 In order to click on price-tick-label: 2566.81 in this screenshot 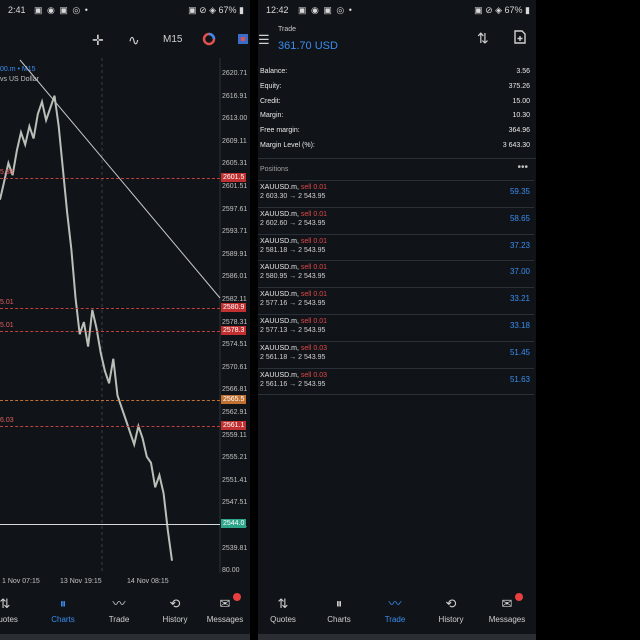, I will do `click(235, 390)`.